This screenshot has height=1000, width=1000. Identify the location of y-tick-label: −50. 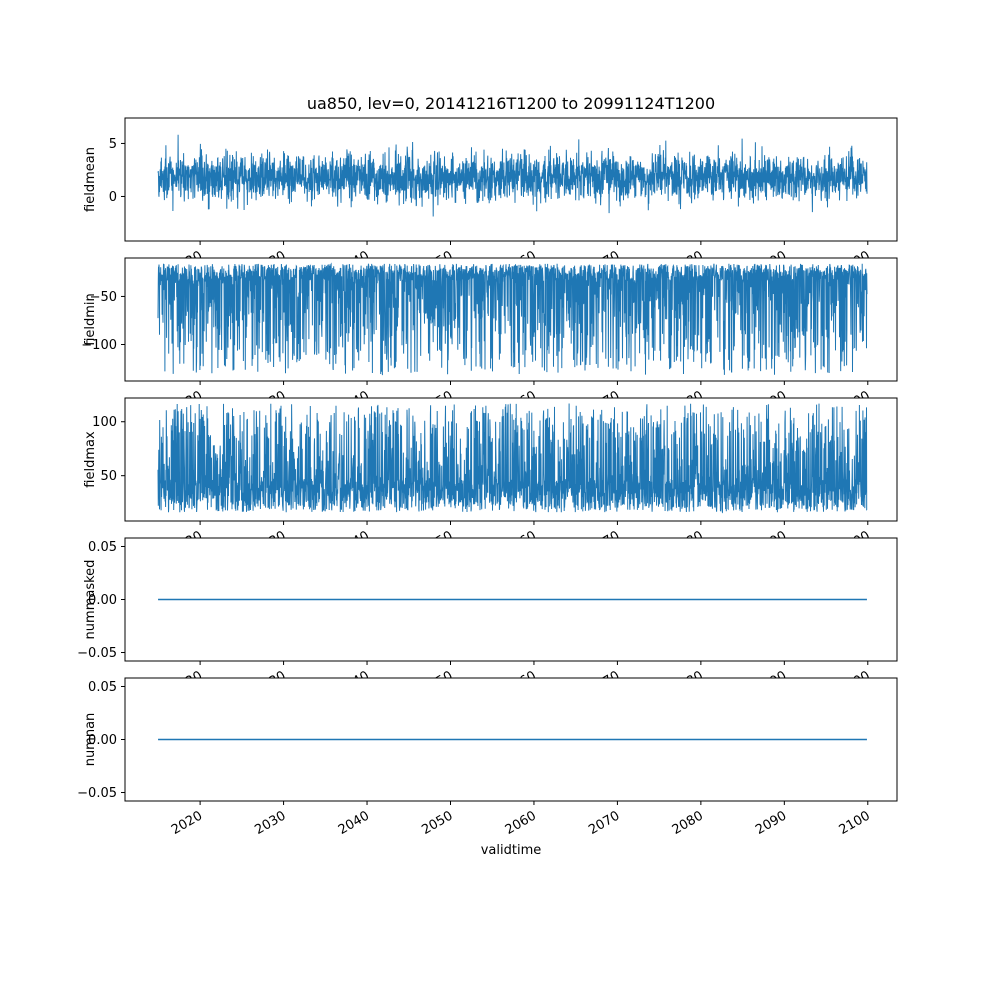
(103, 297).